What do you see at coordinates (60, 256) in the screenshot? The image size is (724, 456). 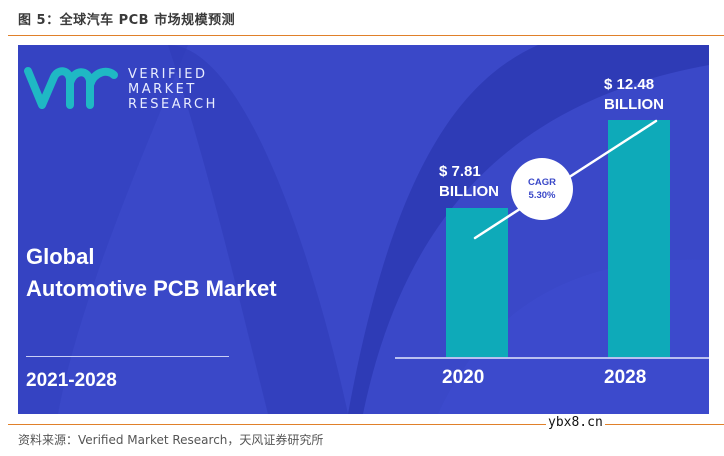 I see `headline-line-1: Global` at bounding box center [60, 256].